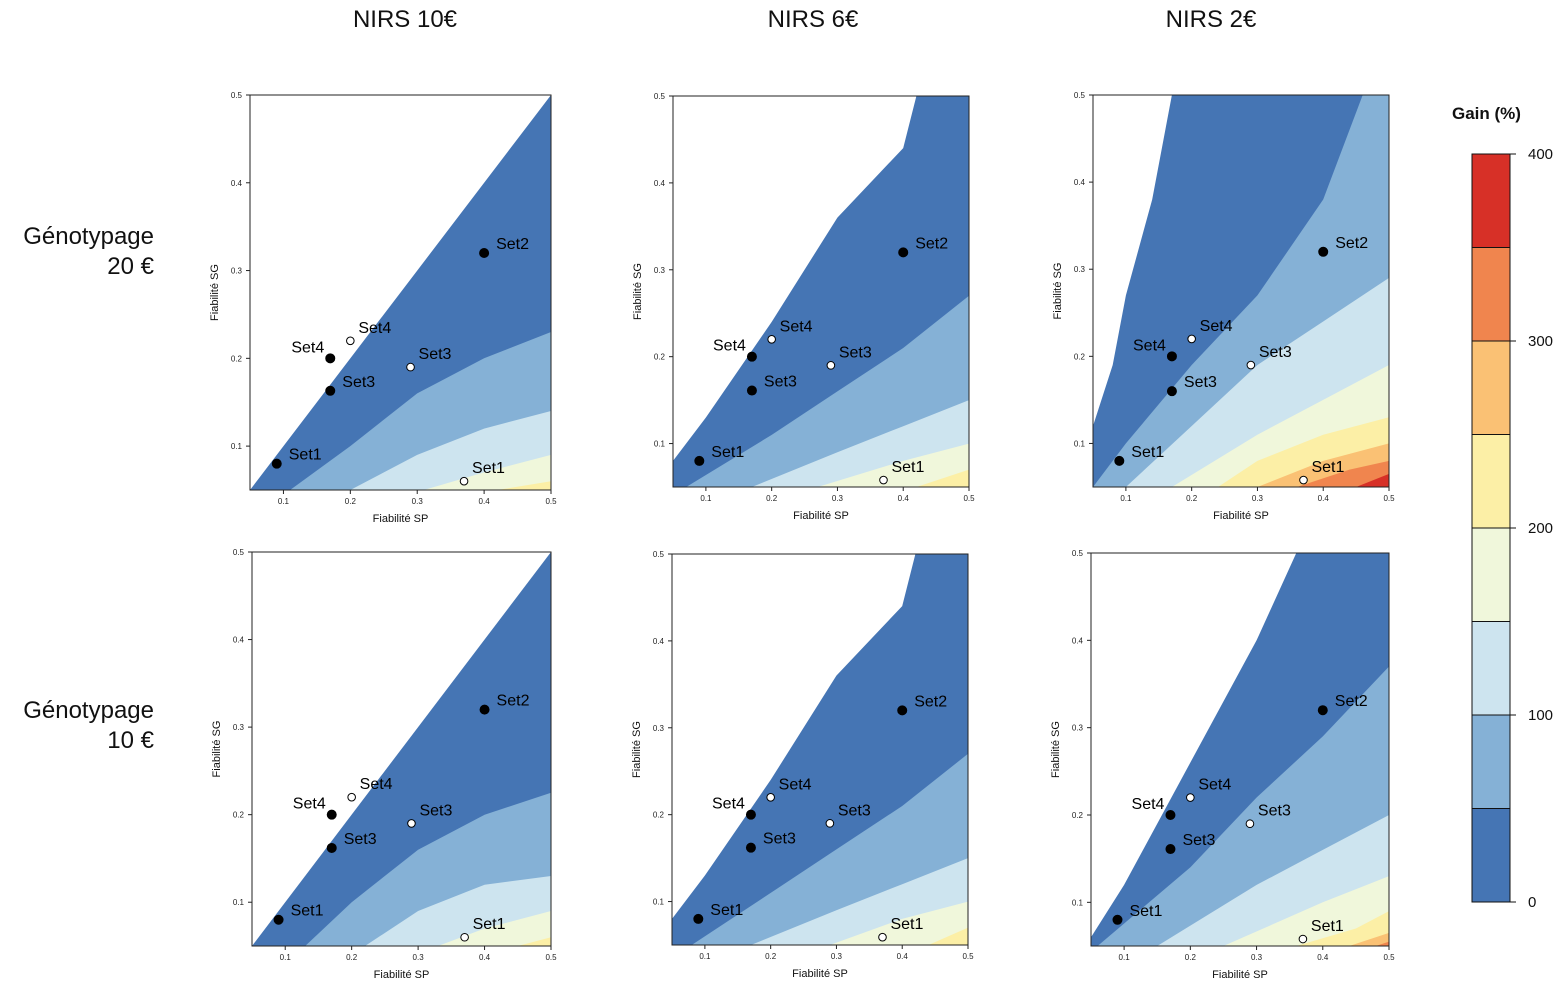  Describe the element at coordinates (1540, 715) in the screenshot. I see `legend-tick-label: 100` at that location.